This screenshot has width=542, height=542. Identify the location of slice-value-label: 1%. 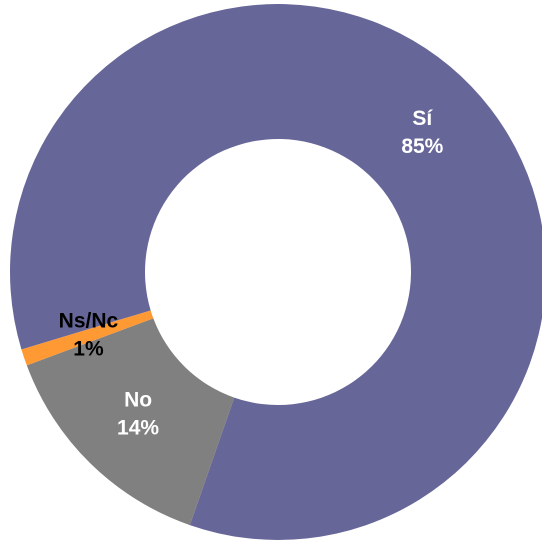
(88, 348).